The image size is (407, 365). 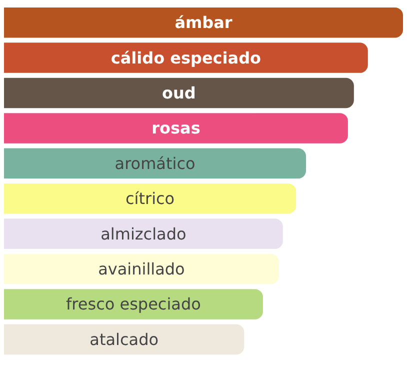 I want to click on y-tick-label: cálido especiado, so click(x=186, y=58).